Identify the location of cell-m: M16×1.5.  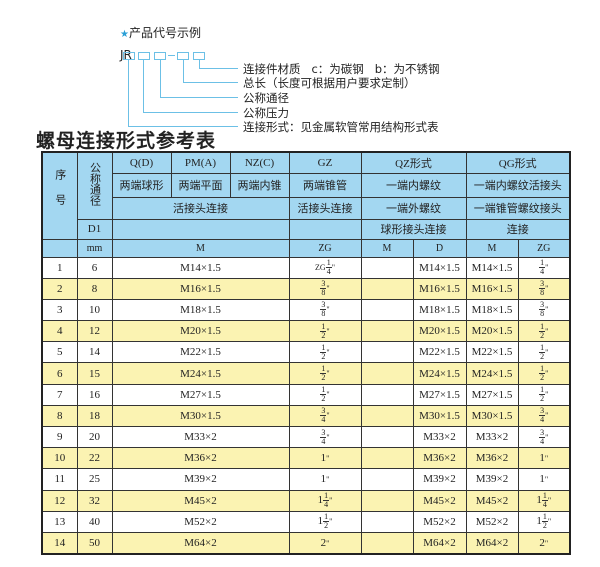
(200, 288).